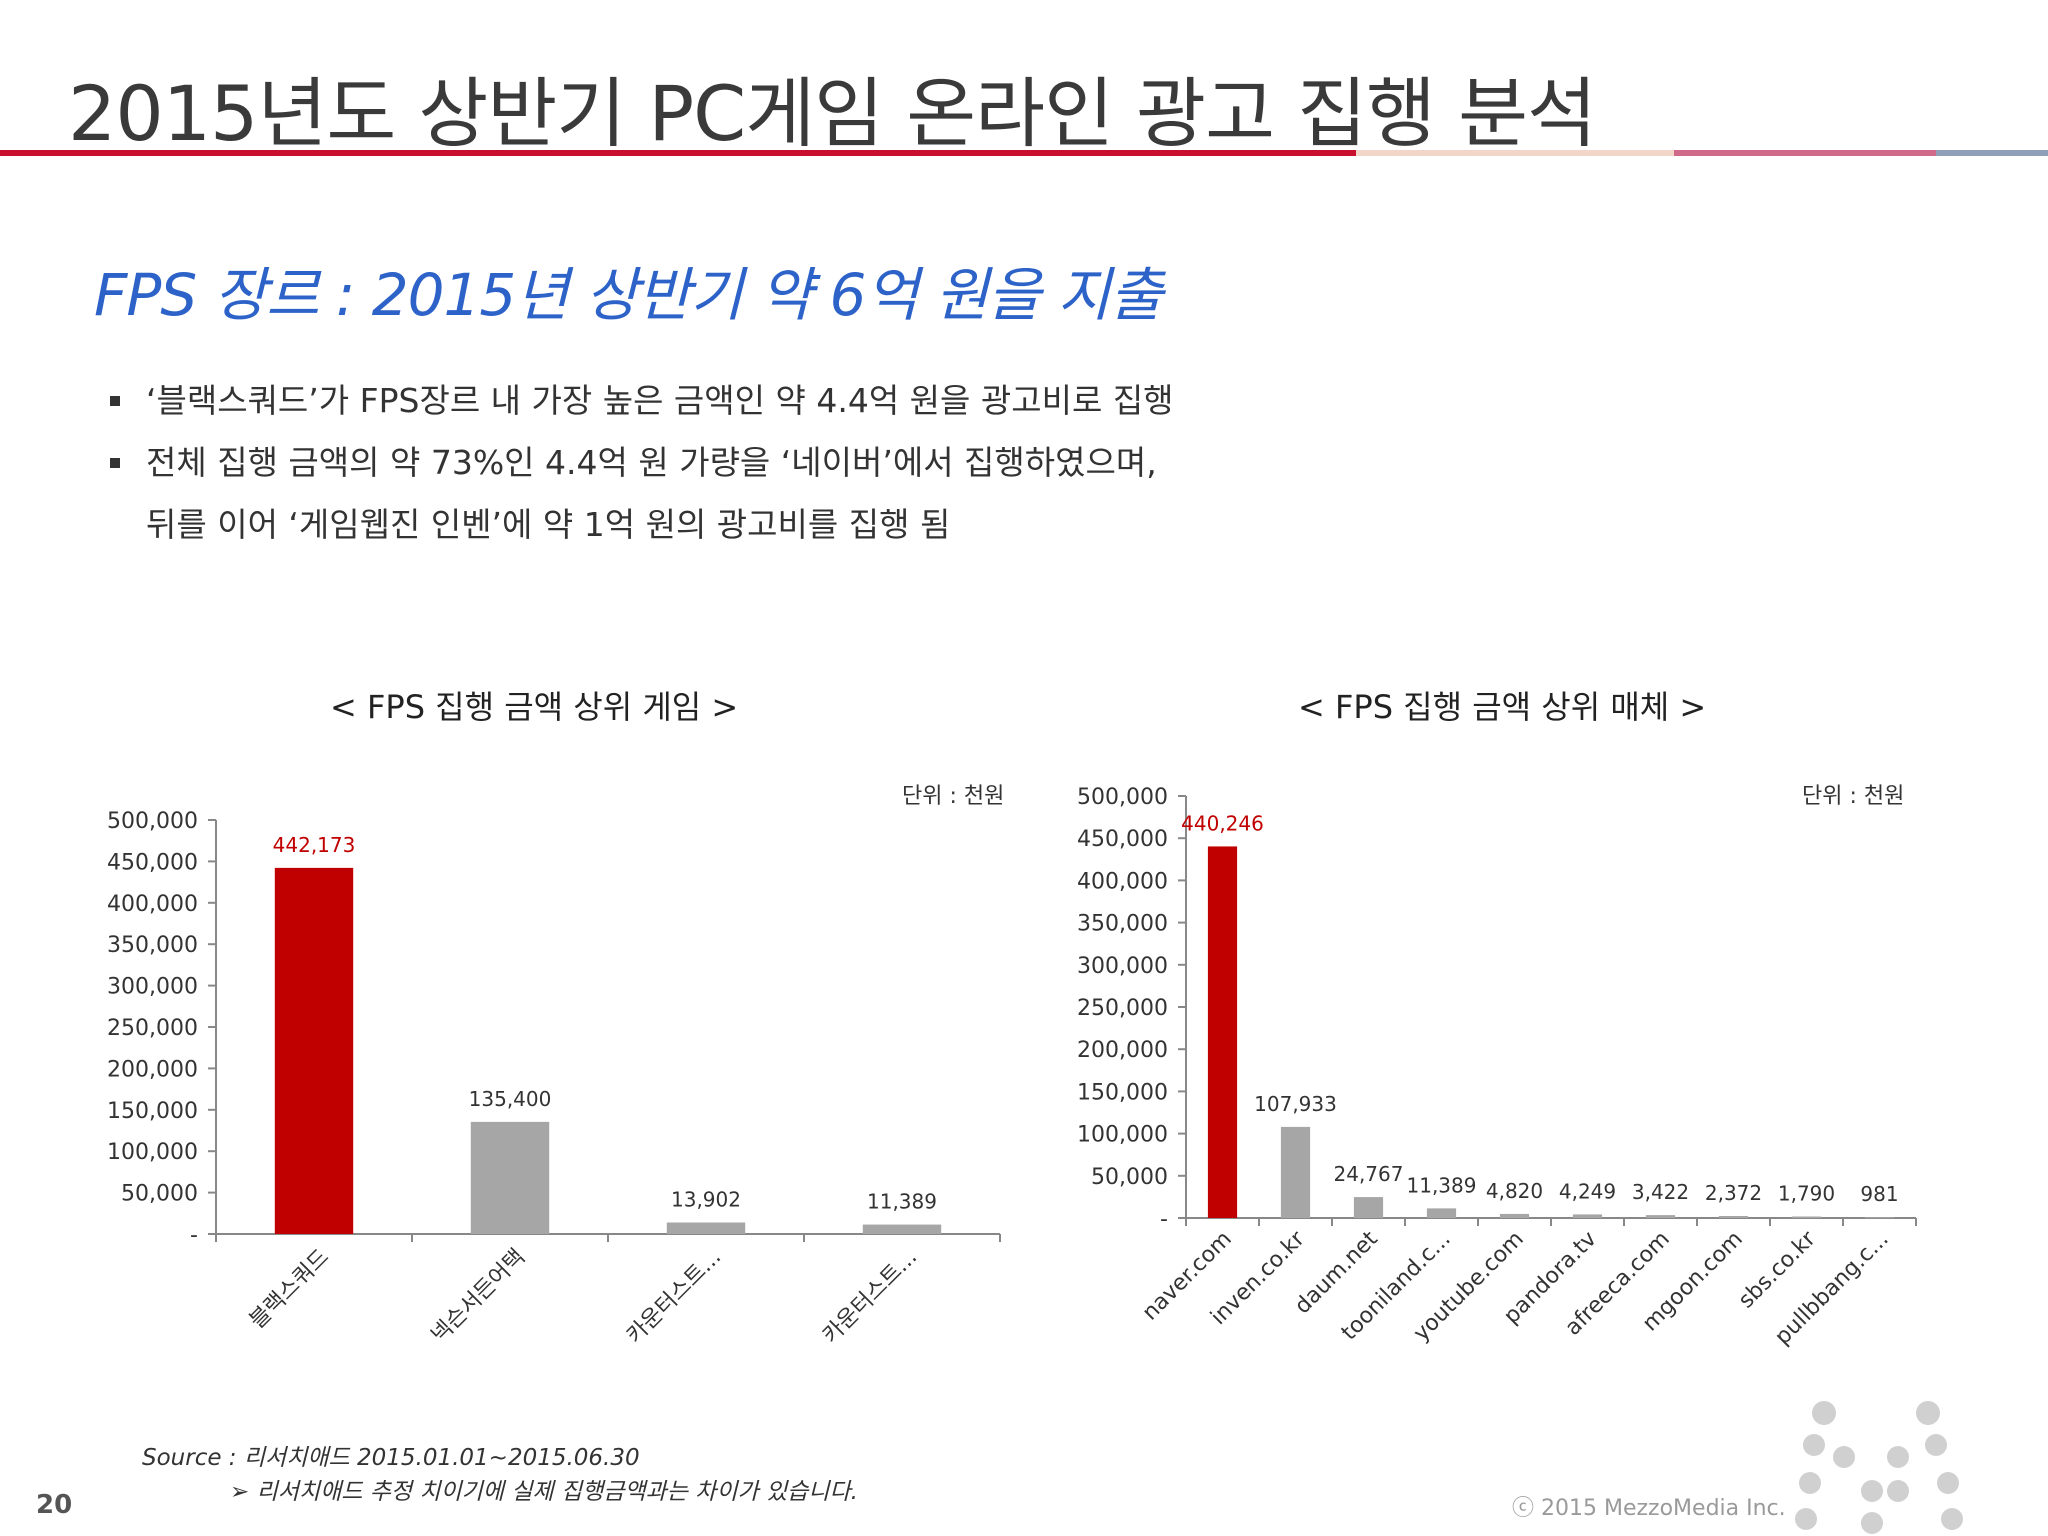 The height and width of the screenshot is (1536, 2048). Describe the element at coordinates (678, 153) in the screenshot. I see `title-rule` at that location.